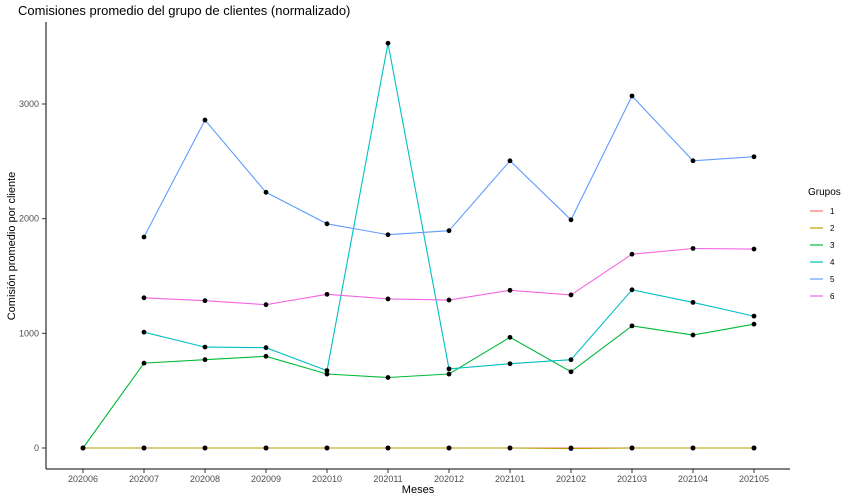 The height and width of the screenshot is (501, 858). I want to click on legend-label-5: 5, so click(832, 279).